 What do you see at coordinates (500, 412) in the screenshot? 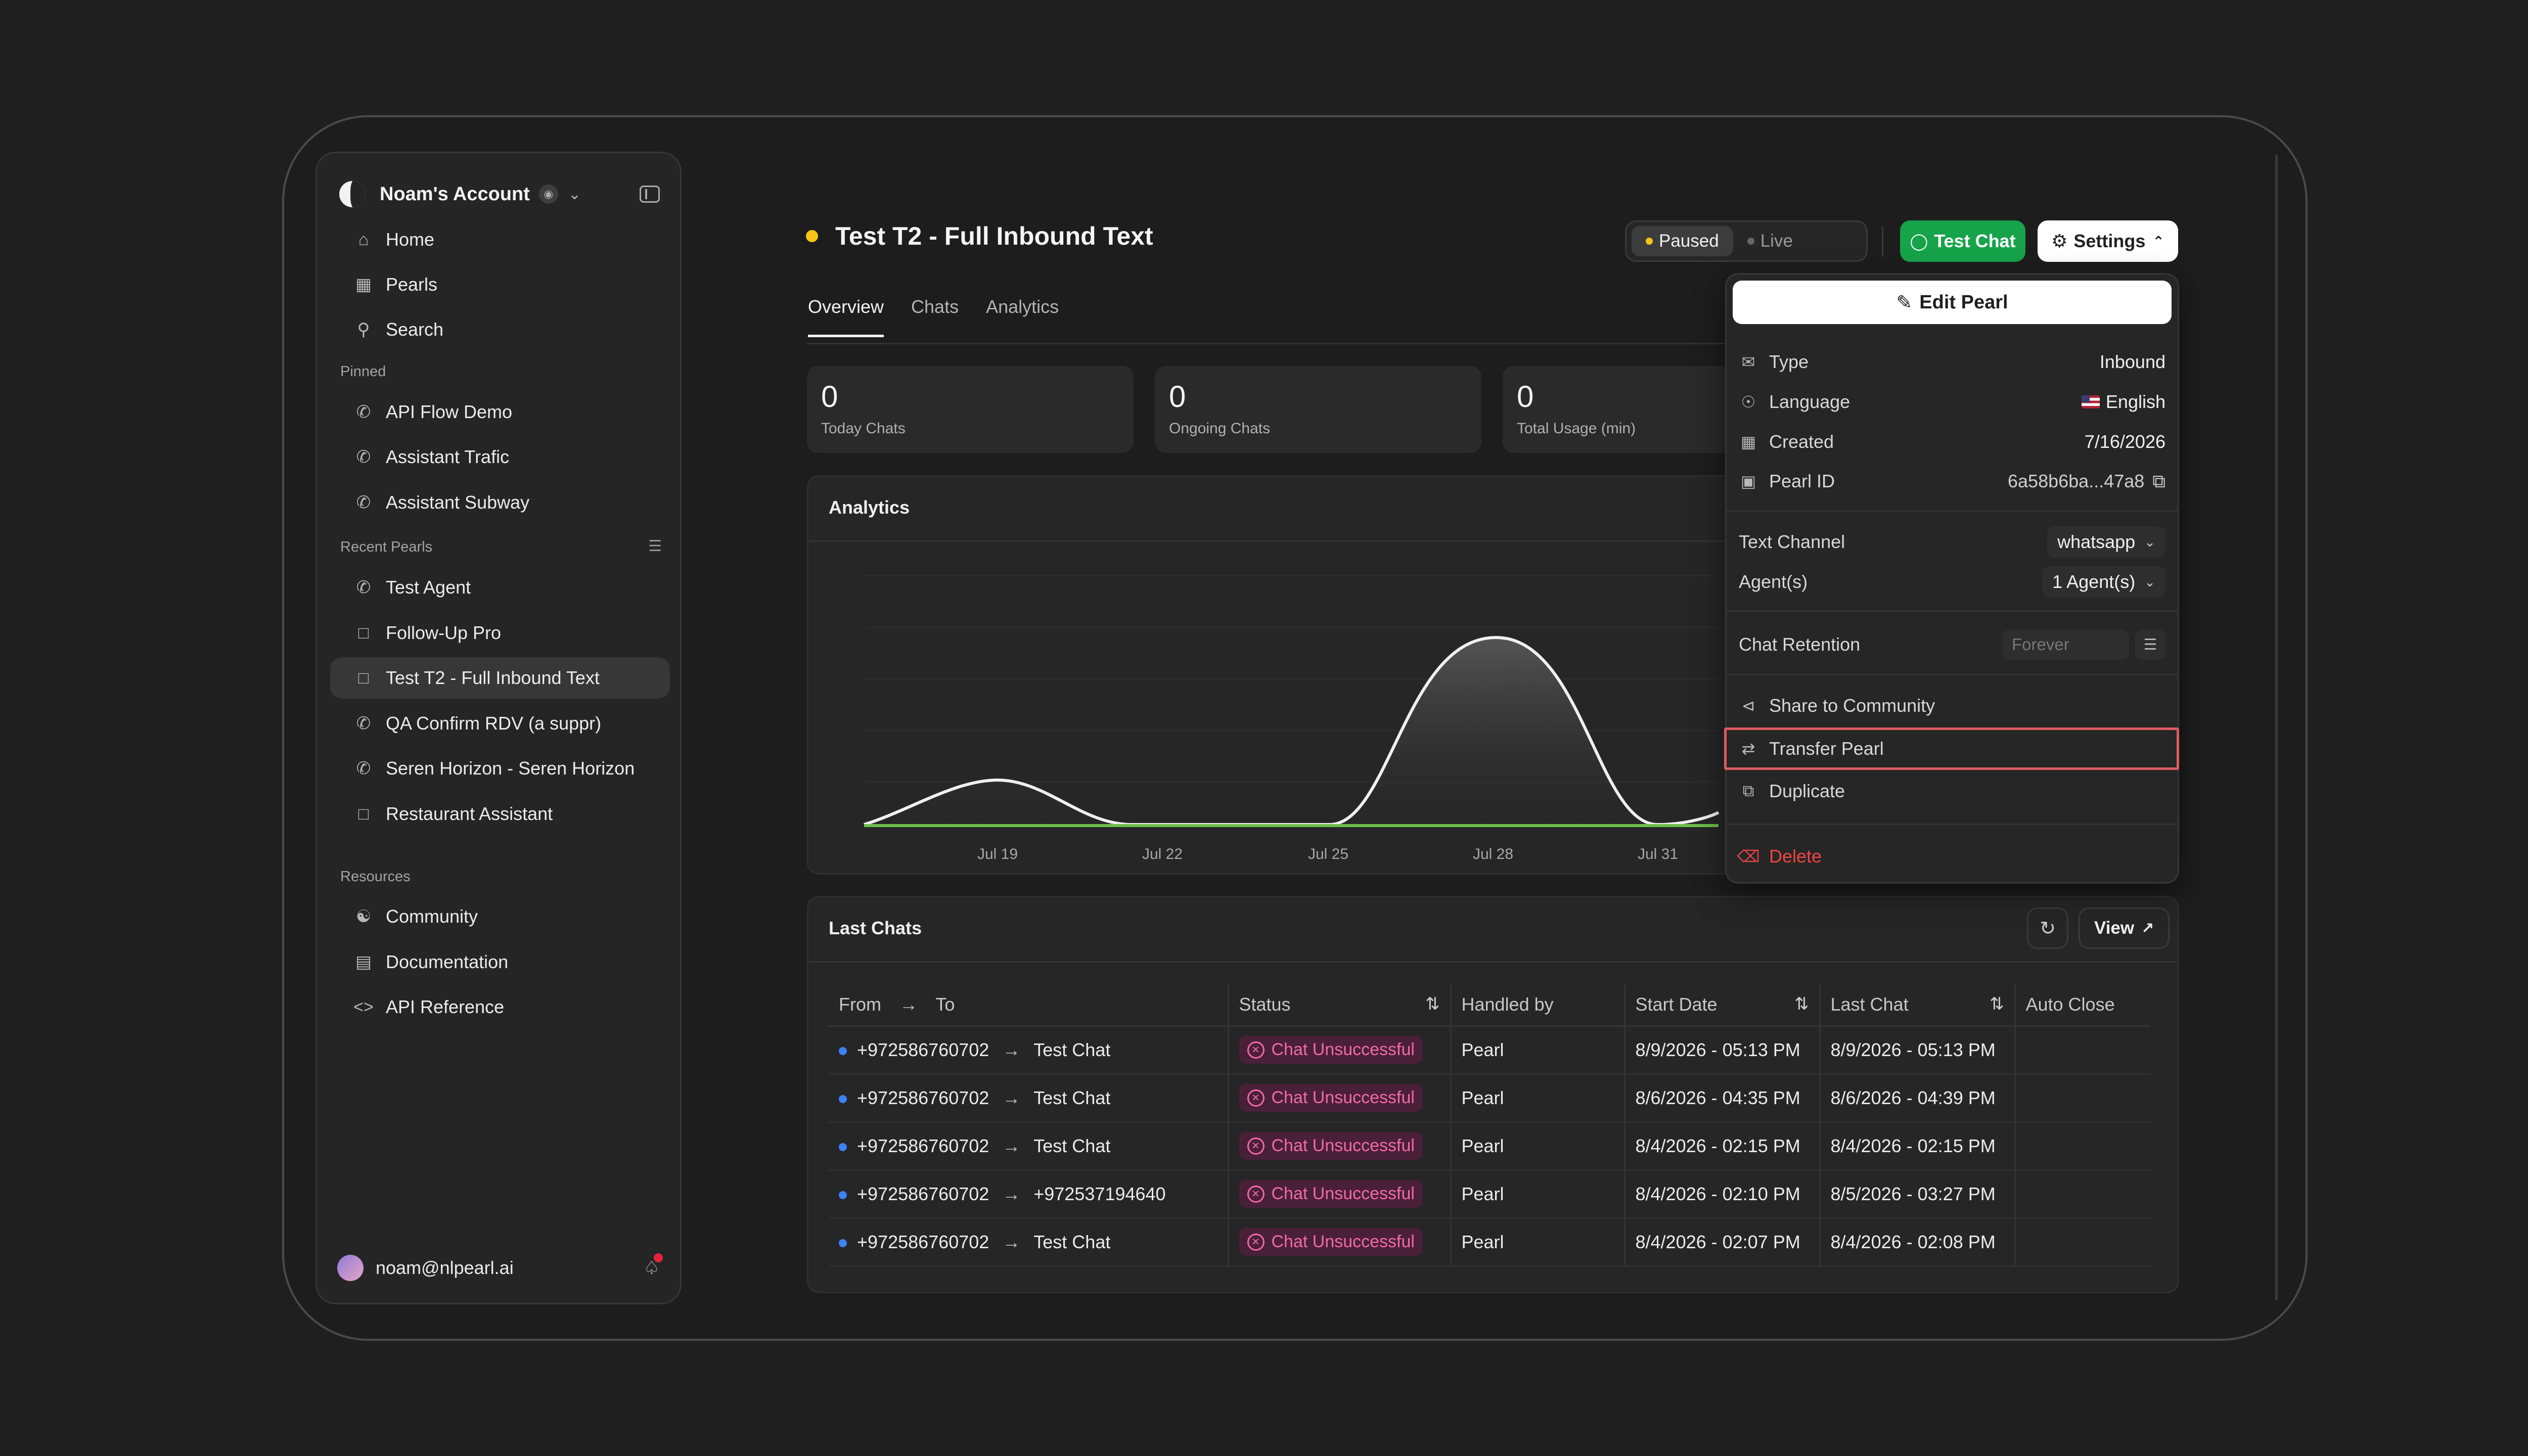
I see `pinned-item: ✆ API Flow Demo` at bounding box center [500, 412].